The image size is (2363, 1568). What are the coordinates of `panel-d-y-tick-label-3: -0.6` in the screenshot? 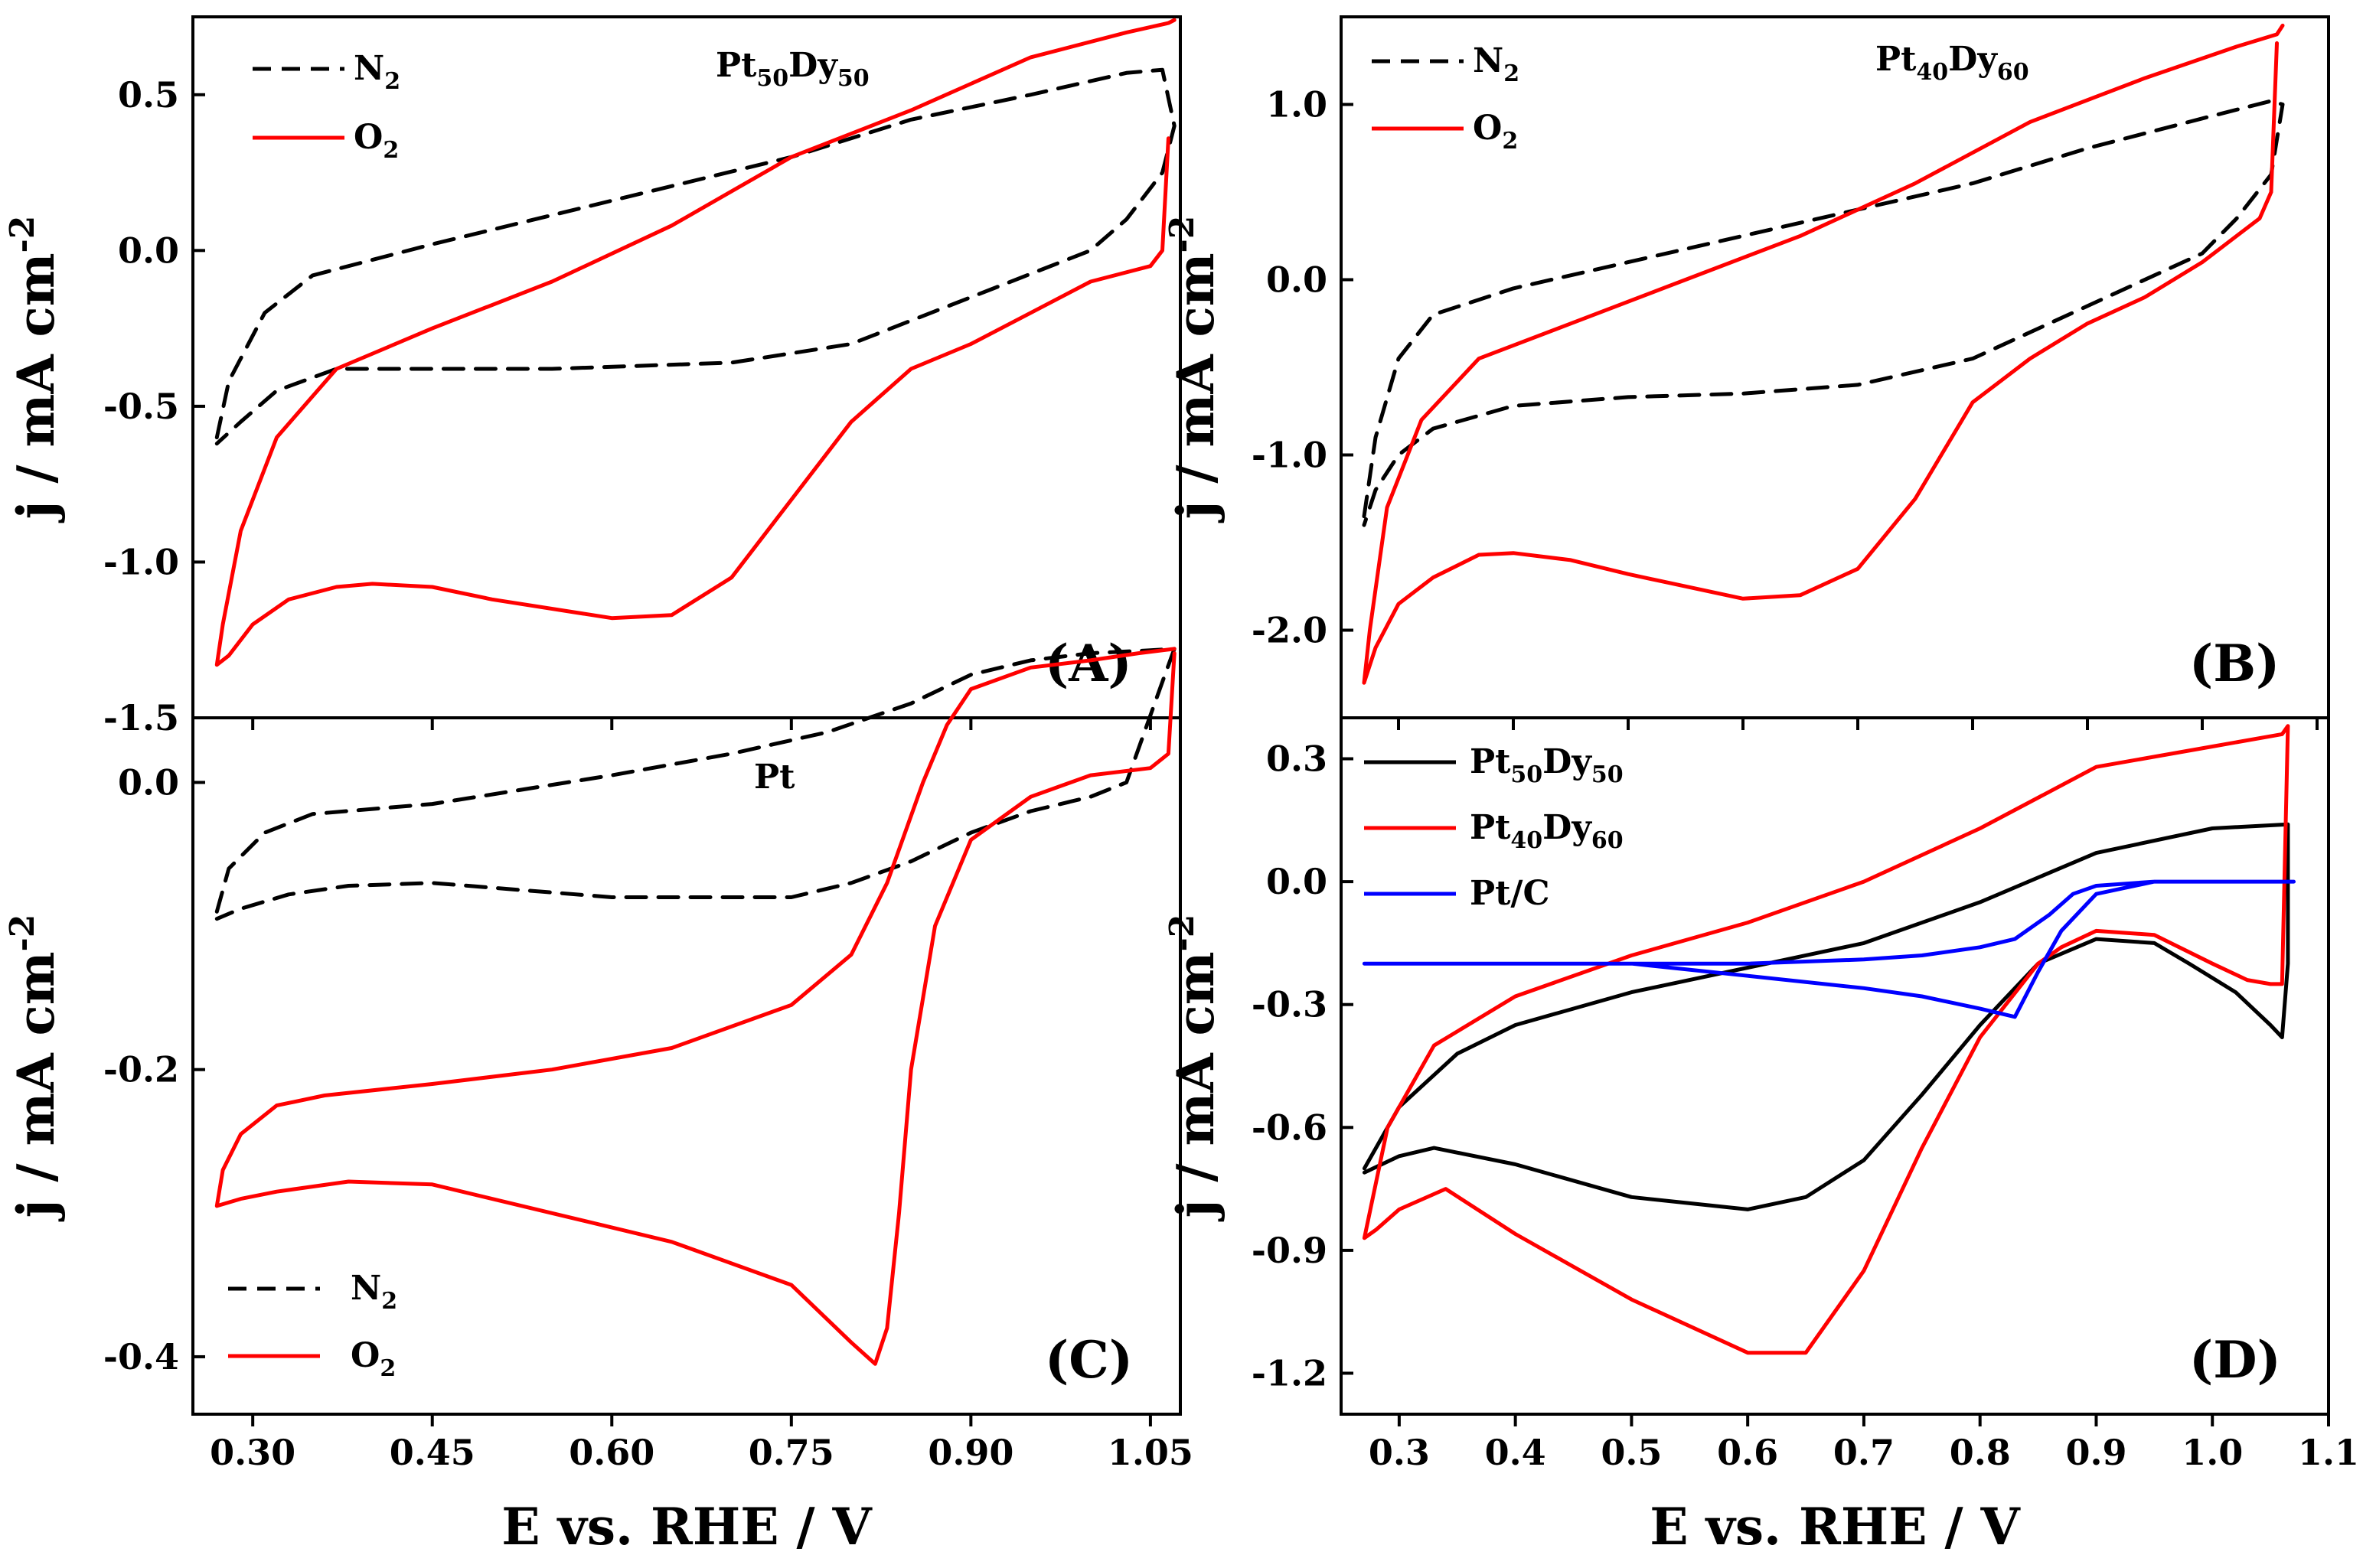 It's located at (1289, 1127).